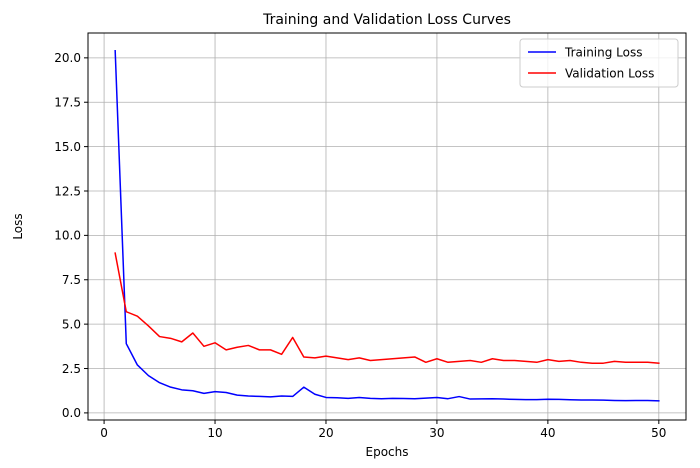 The height and width of the screenshot is (468, 700). What do you see at coordinates (658, 433) in the screenshot?
I see `x-tick-label: 50` at bounding box center [658, 433].